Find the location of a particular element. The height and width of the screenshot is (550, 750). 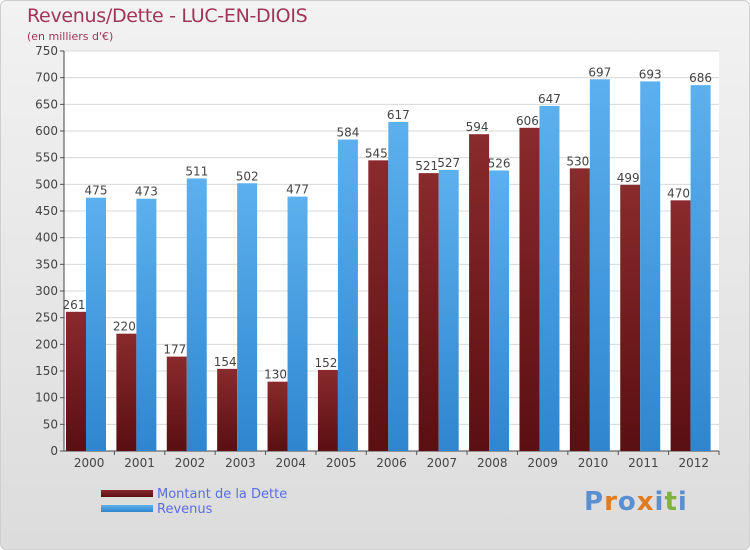

data-label-revenus: 697 is located at coordinates (599, 72).